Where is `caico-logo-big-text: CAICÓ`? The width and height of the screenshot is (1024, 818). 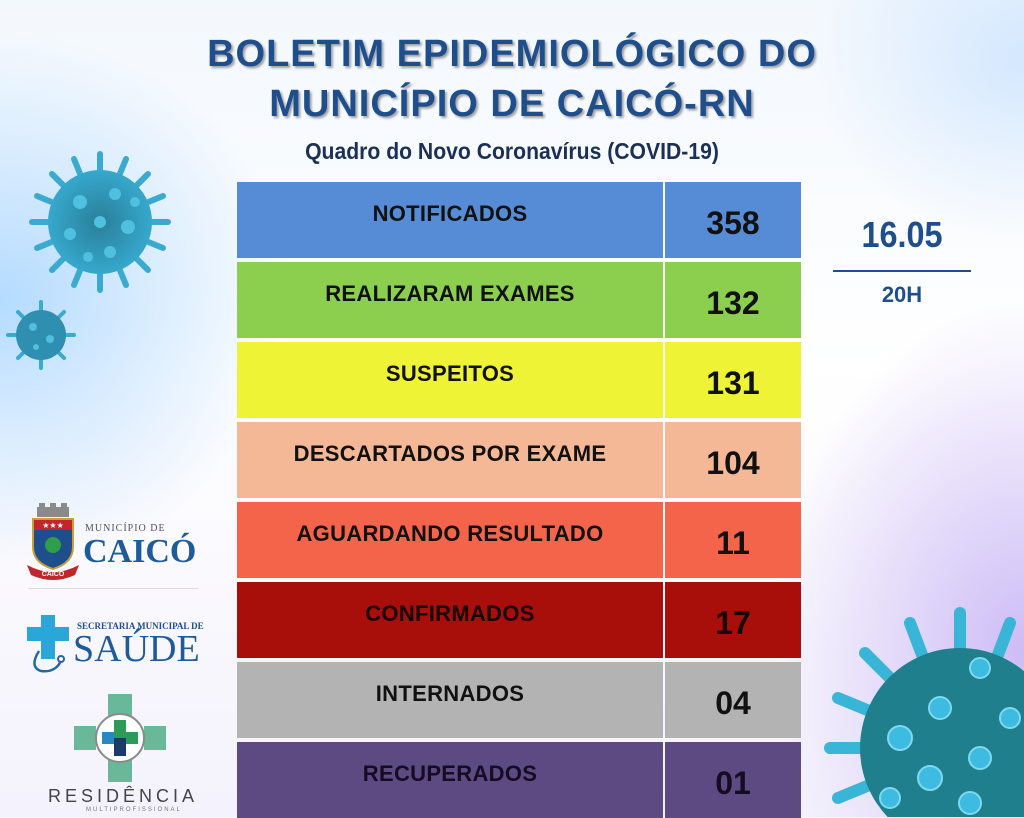 caico-logo-big-text: CAICÓ is located at coordinates (140, 551).